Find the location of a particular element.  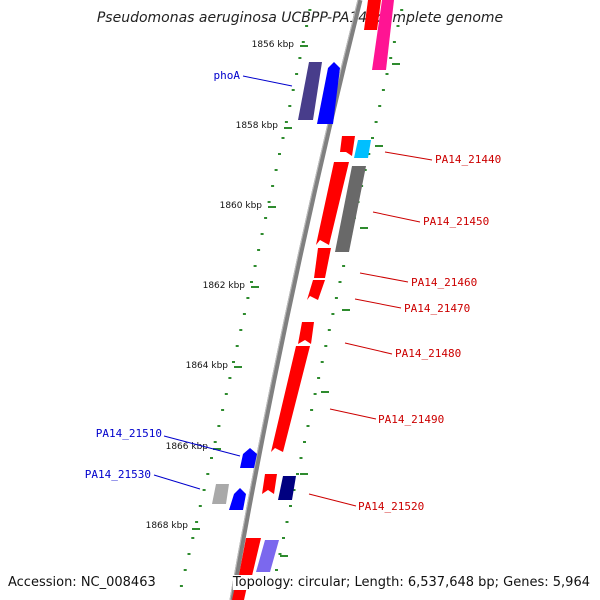

tick-label-1866: 1866 kbp is located at coordinates (187, 447).